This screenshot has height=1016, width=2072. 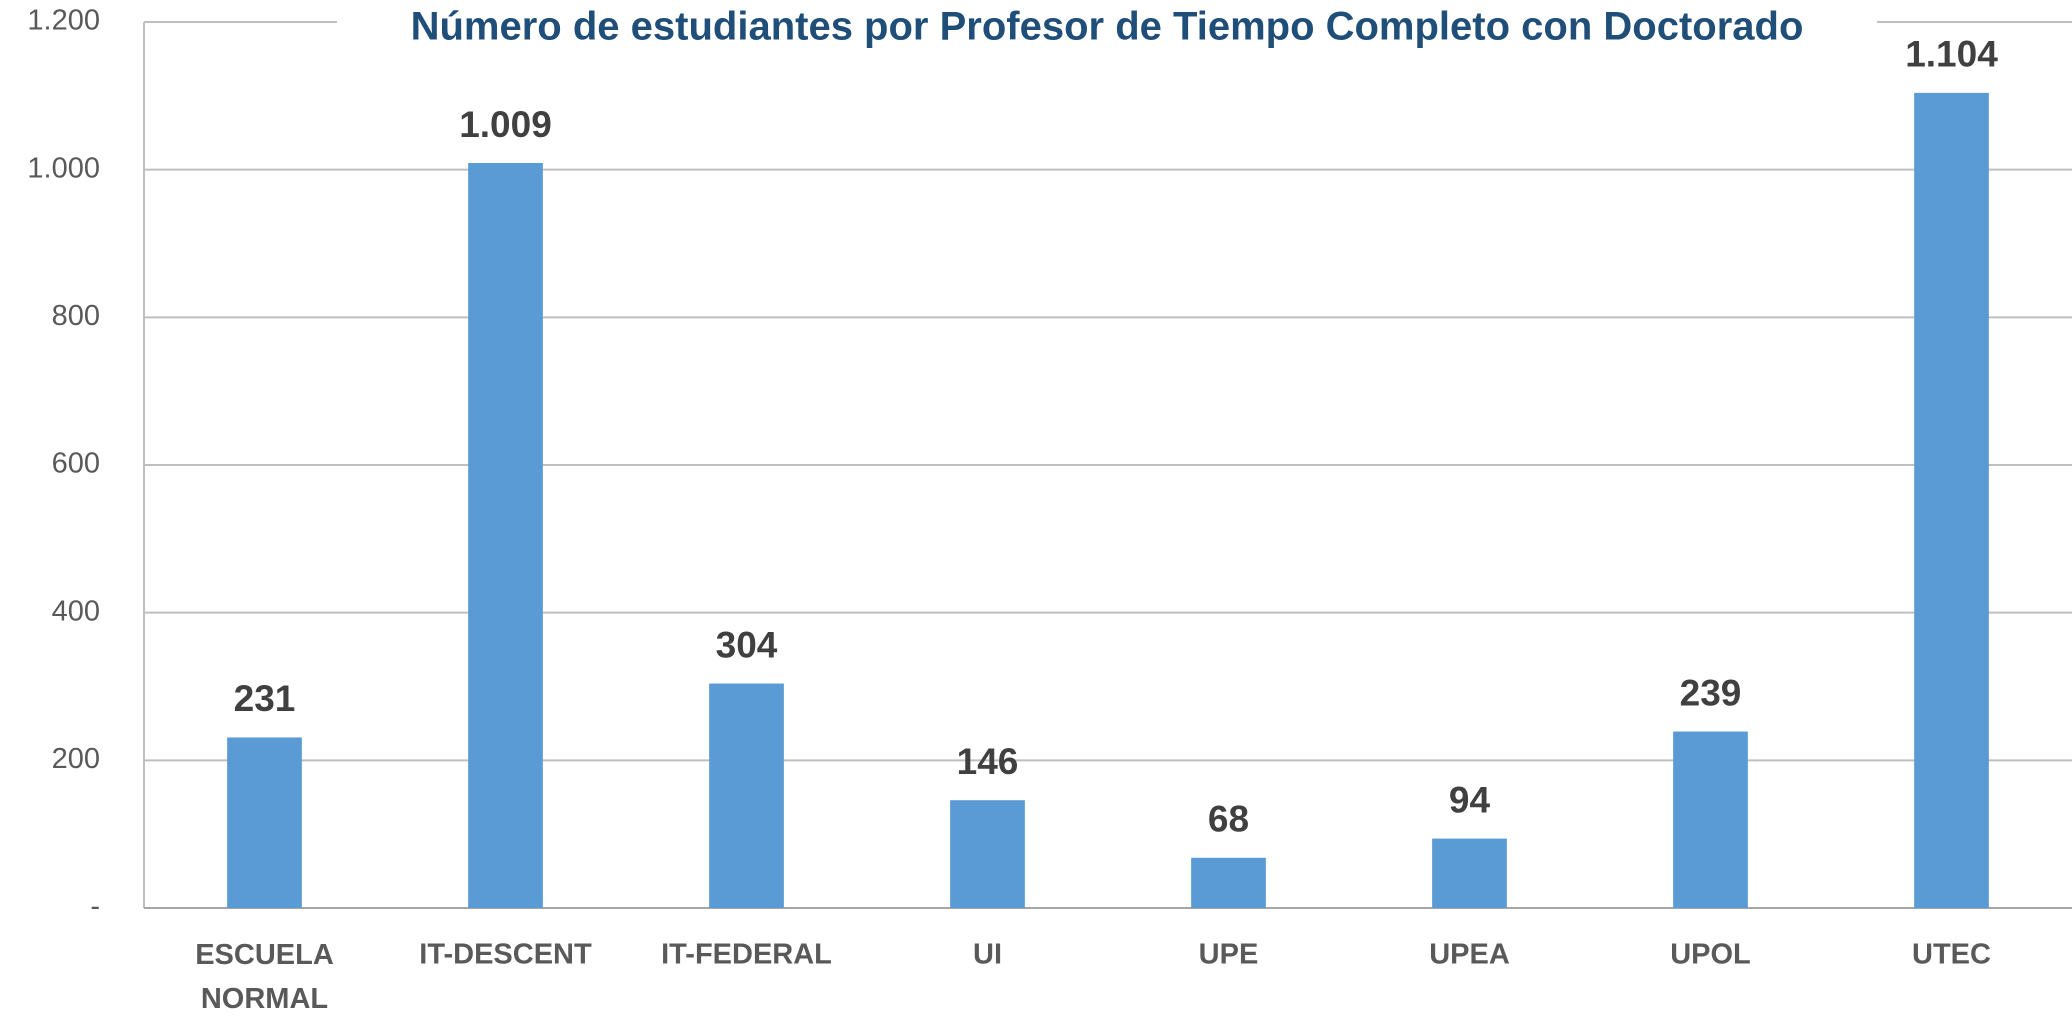 I want to click on data-label: 1.104, so click(x=1951, y=54).